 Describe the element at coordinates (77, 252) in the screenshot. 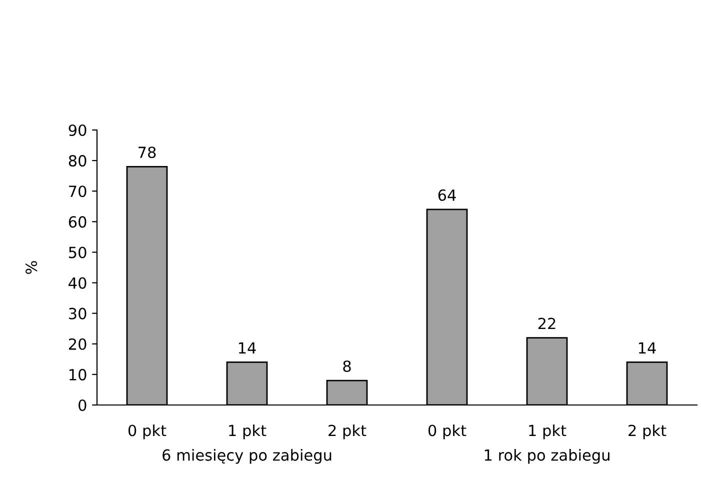

I see `y-tick-label: 50` at that location.